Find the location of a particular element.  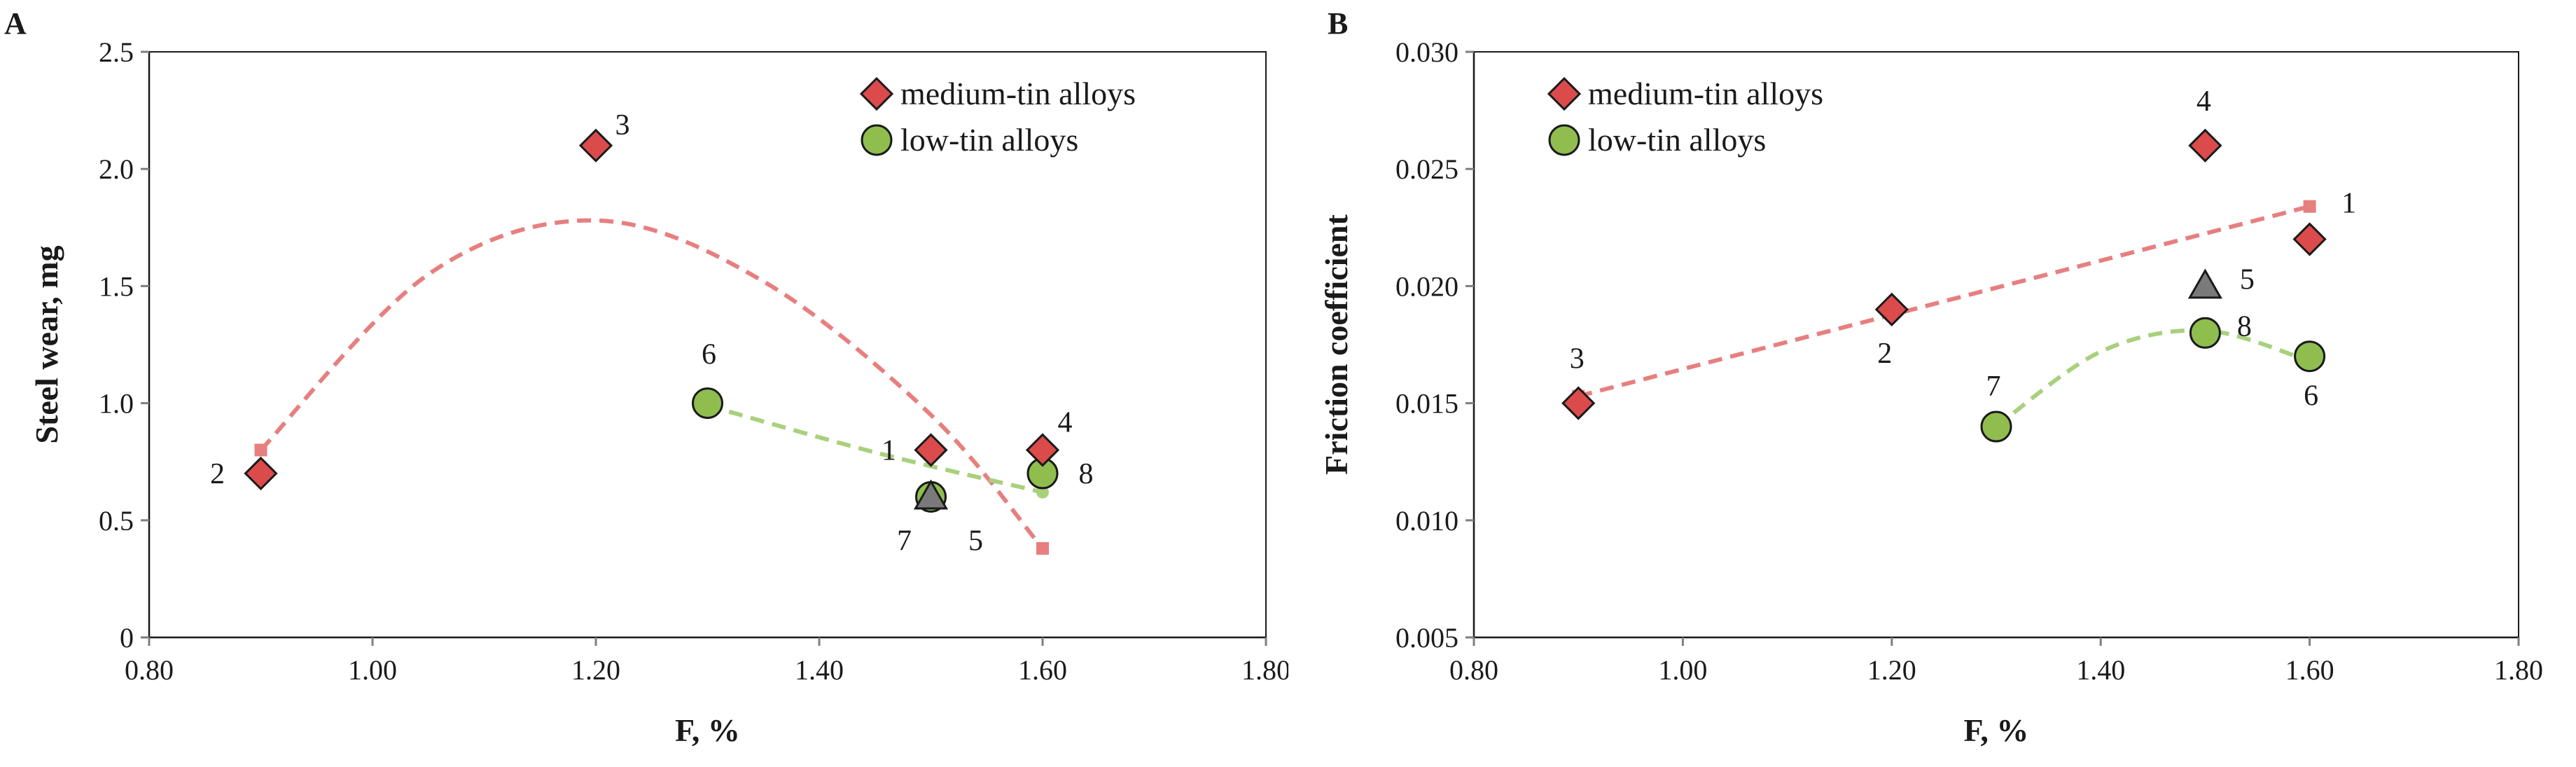

y-tick-label: 0.030 is located at coordinates (1426, 52).